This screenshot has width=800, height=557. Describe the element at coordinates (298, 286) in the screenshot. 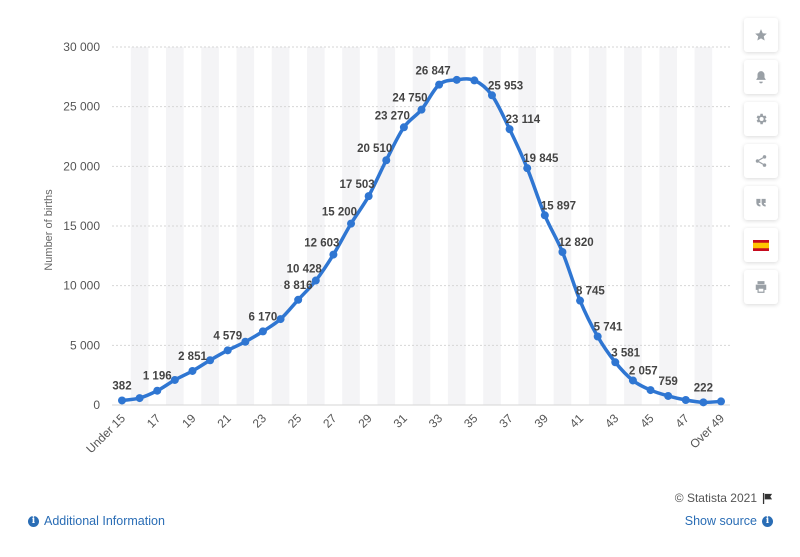

I see `data-label: 8 816` at that location.